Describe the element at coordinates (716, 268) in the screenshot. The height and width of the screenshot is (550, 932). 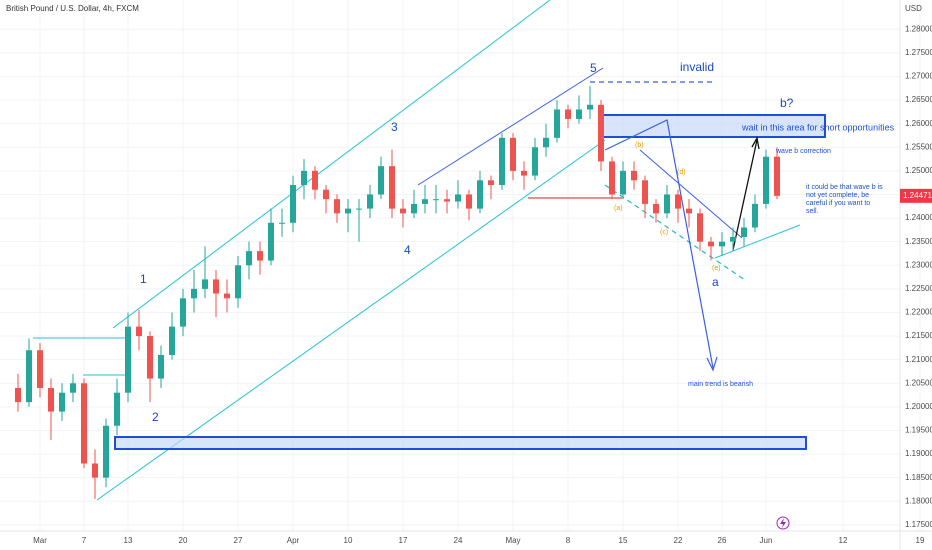
I see `subwave-label: (e)` at that location.